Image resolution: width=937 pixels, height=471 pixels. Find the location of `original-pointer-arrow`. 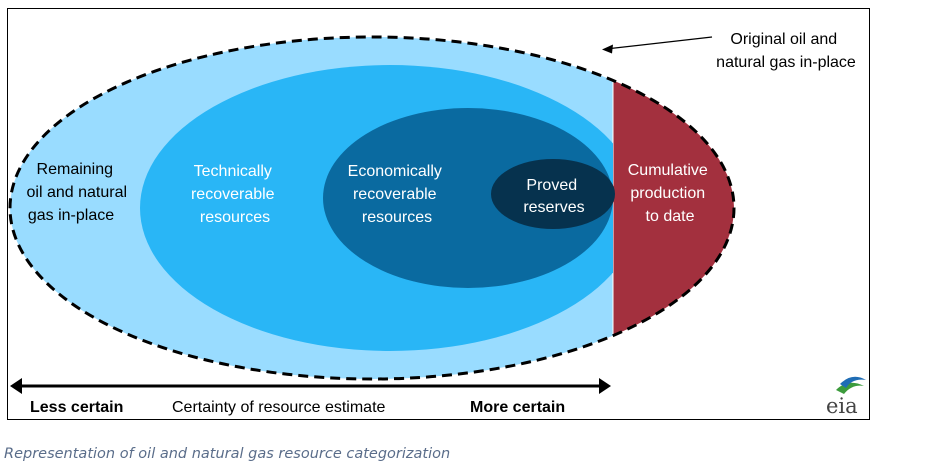

original-pointer-arrow is located at coordinates (659, 43).